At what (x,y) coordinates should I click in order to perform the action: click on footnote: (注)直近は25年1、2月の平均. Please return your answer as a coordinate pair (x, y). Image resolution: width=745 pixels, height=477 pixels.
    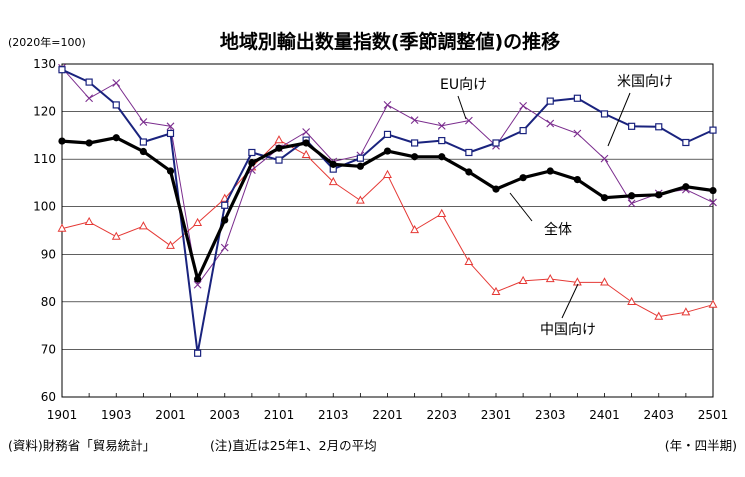
    Looking at the image, I should click on (293, 445).